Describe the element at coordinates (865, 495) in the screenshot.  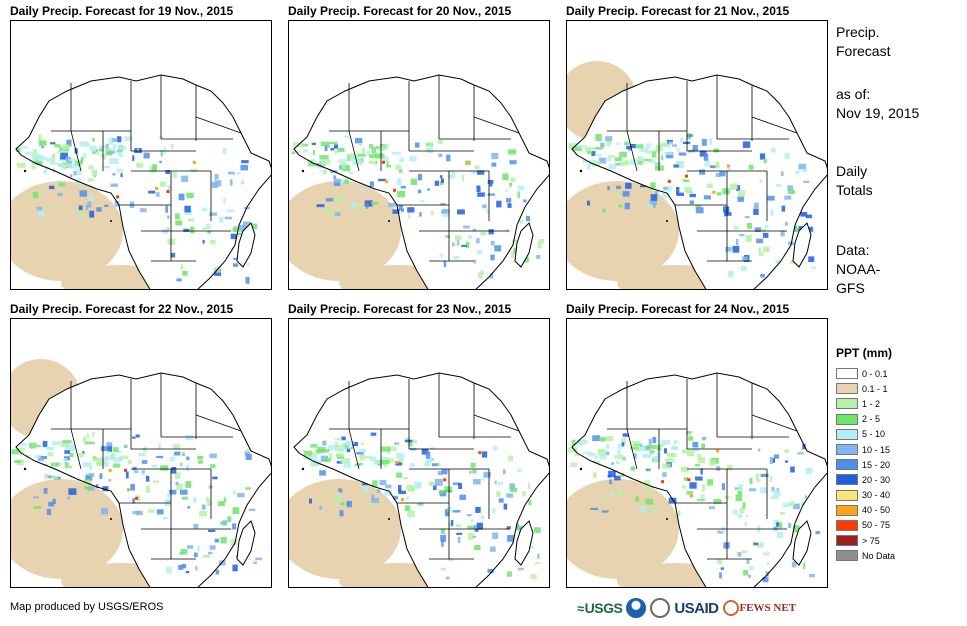
I see `legend-item: 30 - 40` at that location.